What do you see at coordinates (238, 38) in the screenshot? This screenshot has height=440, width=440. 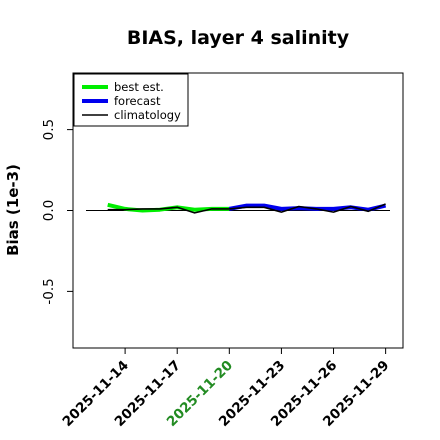 I see `chart-title: BIAS, layer 4 salinity` at bounding box center [238, 38].